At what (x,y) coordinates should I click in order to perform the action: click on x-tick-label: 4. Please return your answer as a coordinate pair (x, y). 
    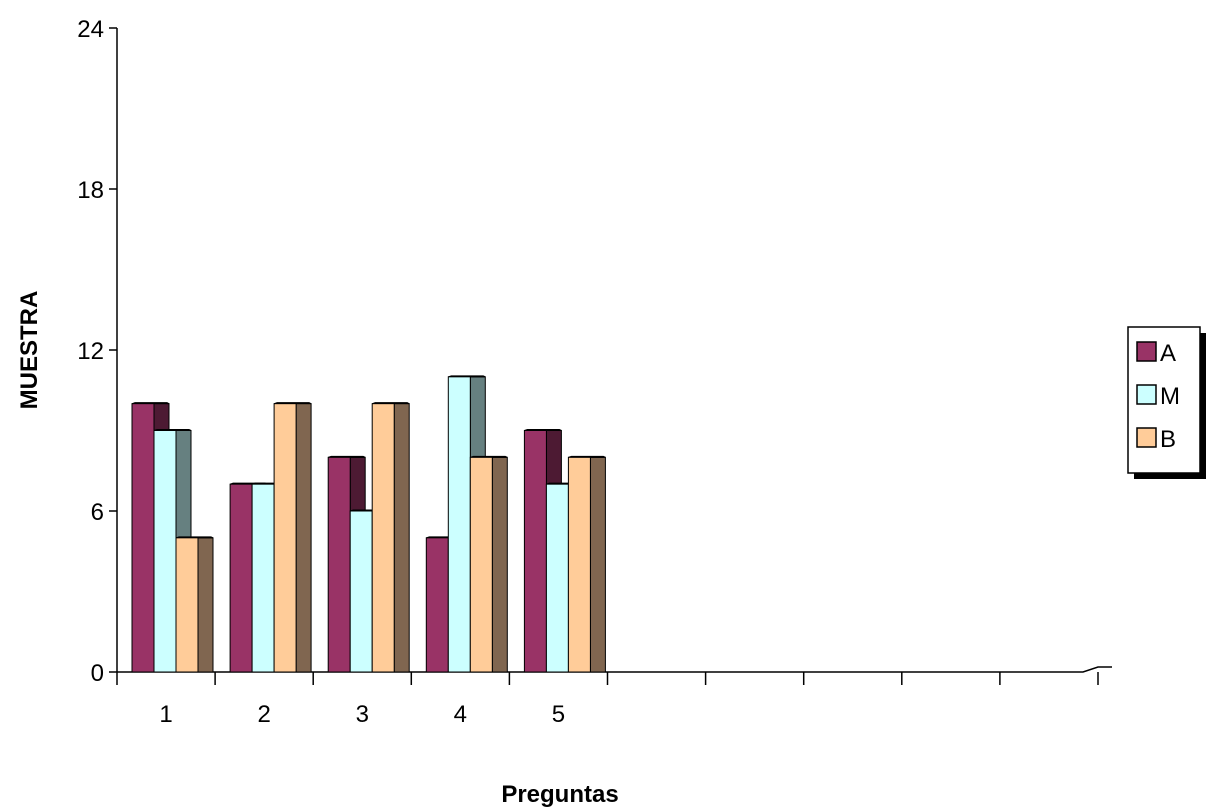
    Looking at the image, I should click on (460, 714).